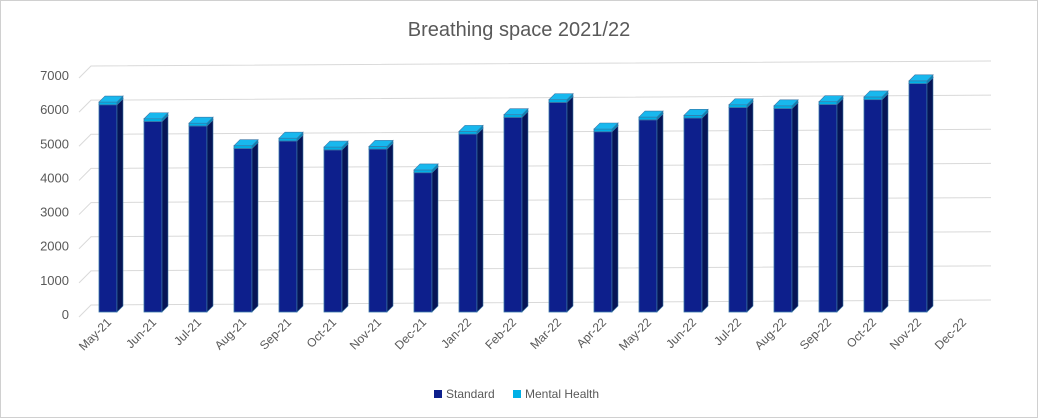  What do you see at coordinates (54, 246) in the screenshot?
I see `y-tick-label: 2000` at bounding box center [54, 246].